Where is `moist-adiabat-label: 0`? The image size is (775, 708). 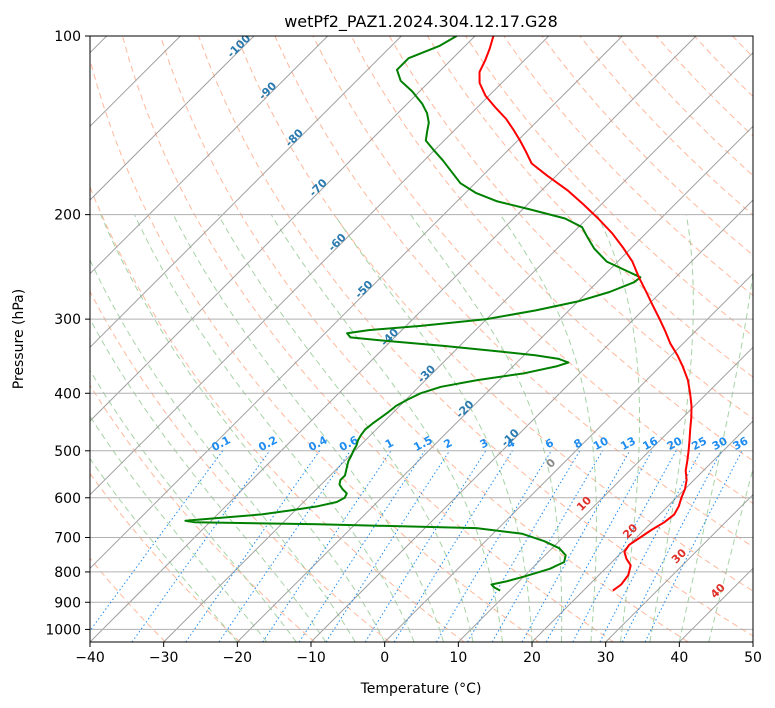 moist-adiabat-label: 0 is located at coordinates (551, 463).